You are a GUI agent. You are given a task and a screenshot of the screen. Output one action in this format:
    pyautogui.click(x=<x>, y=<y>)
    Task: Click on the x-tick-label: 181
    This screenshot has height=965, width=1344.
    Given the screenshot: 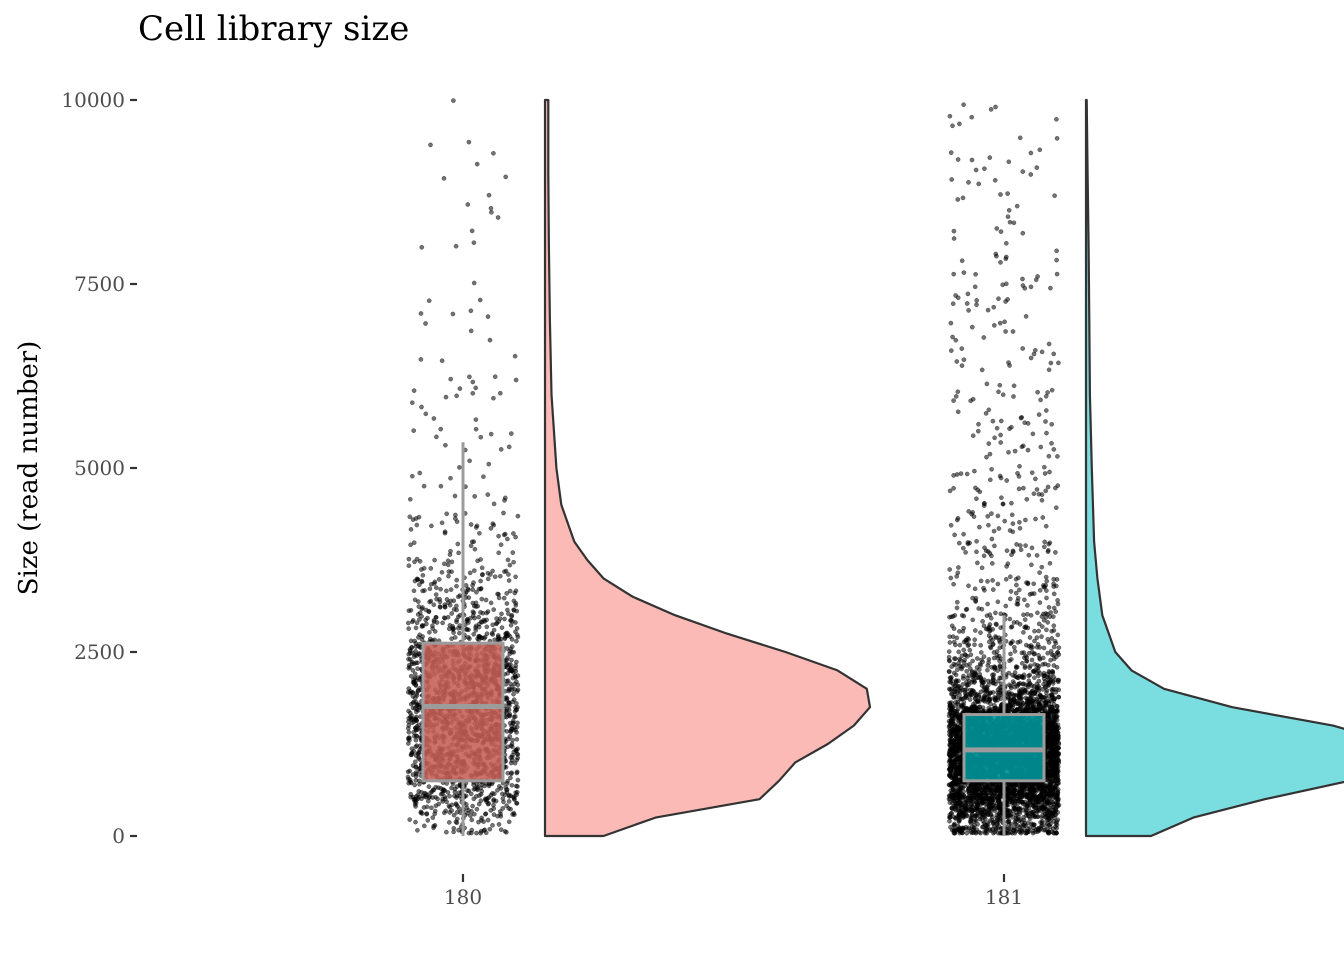 What is the action you would take?
    pyautogui.click(x=1004, y=897)
    